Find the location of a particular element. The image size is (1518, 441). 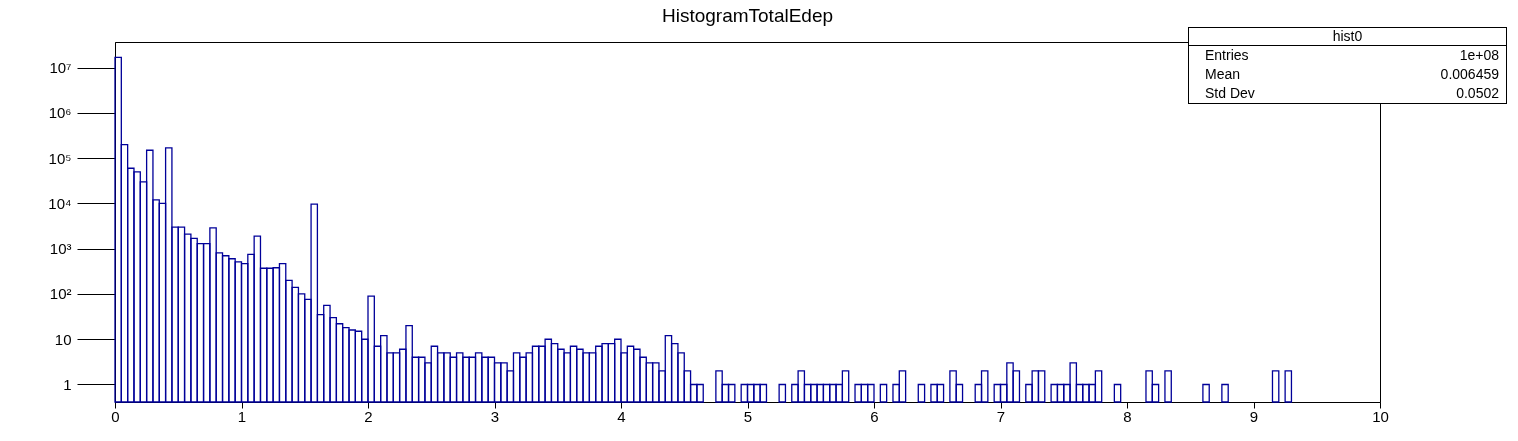

text: 0.0502 is located at coordinates (1477, 93).